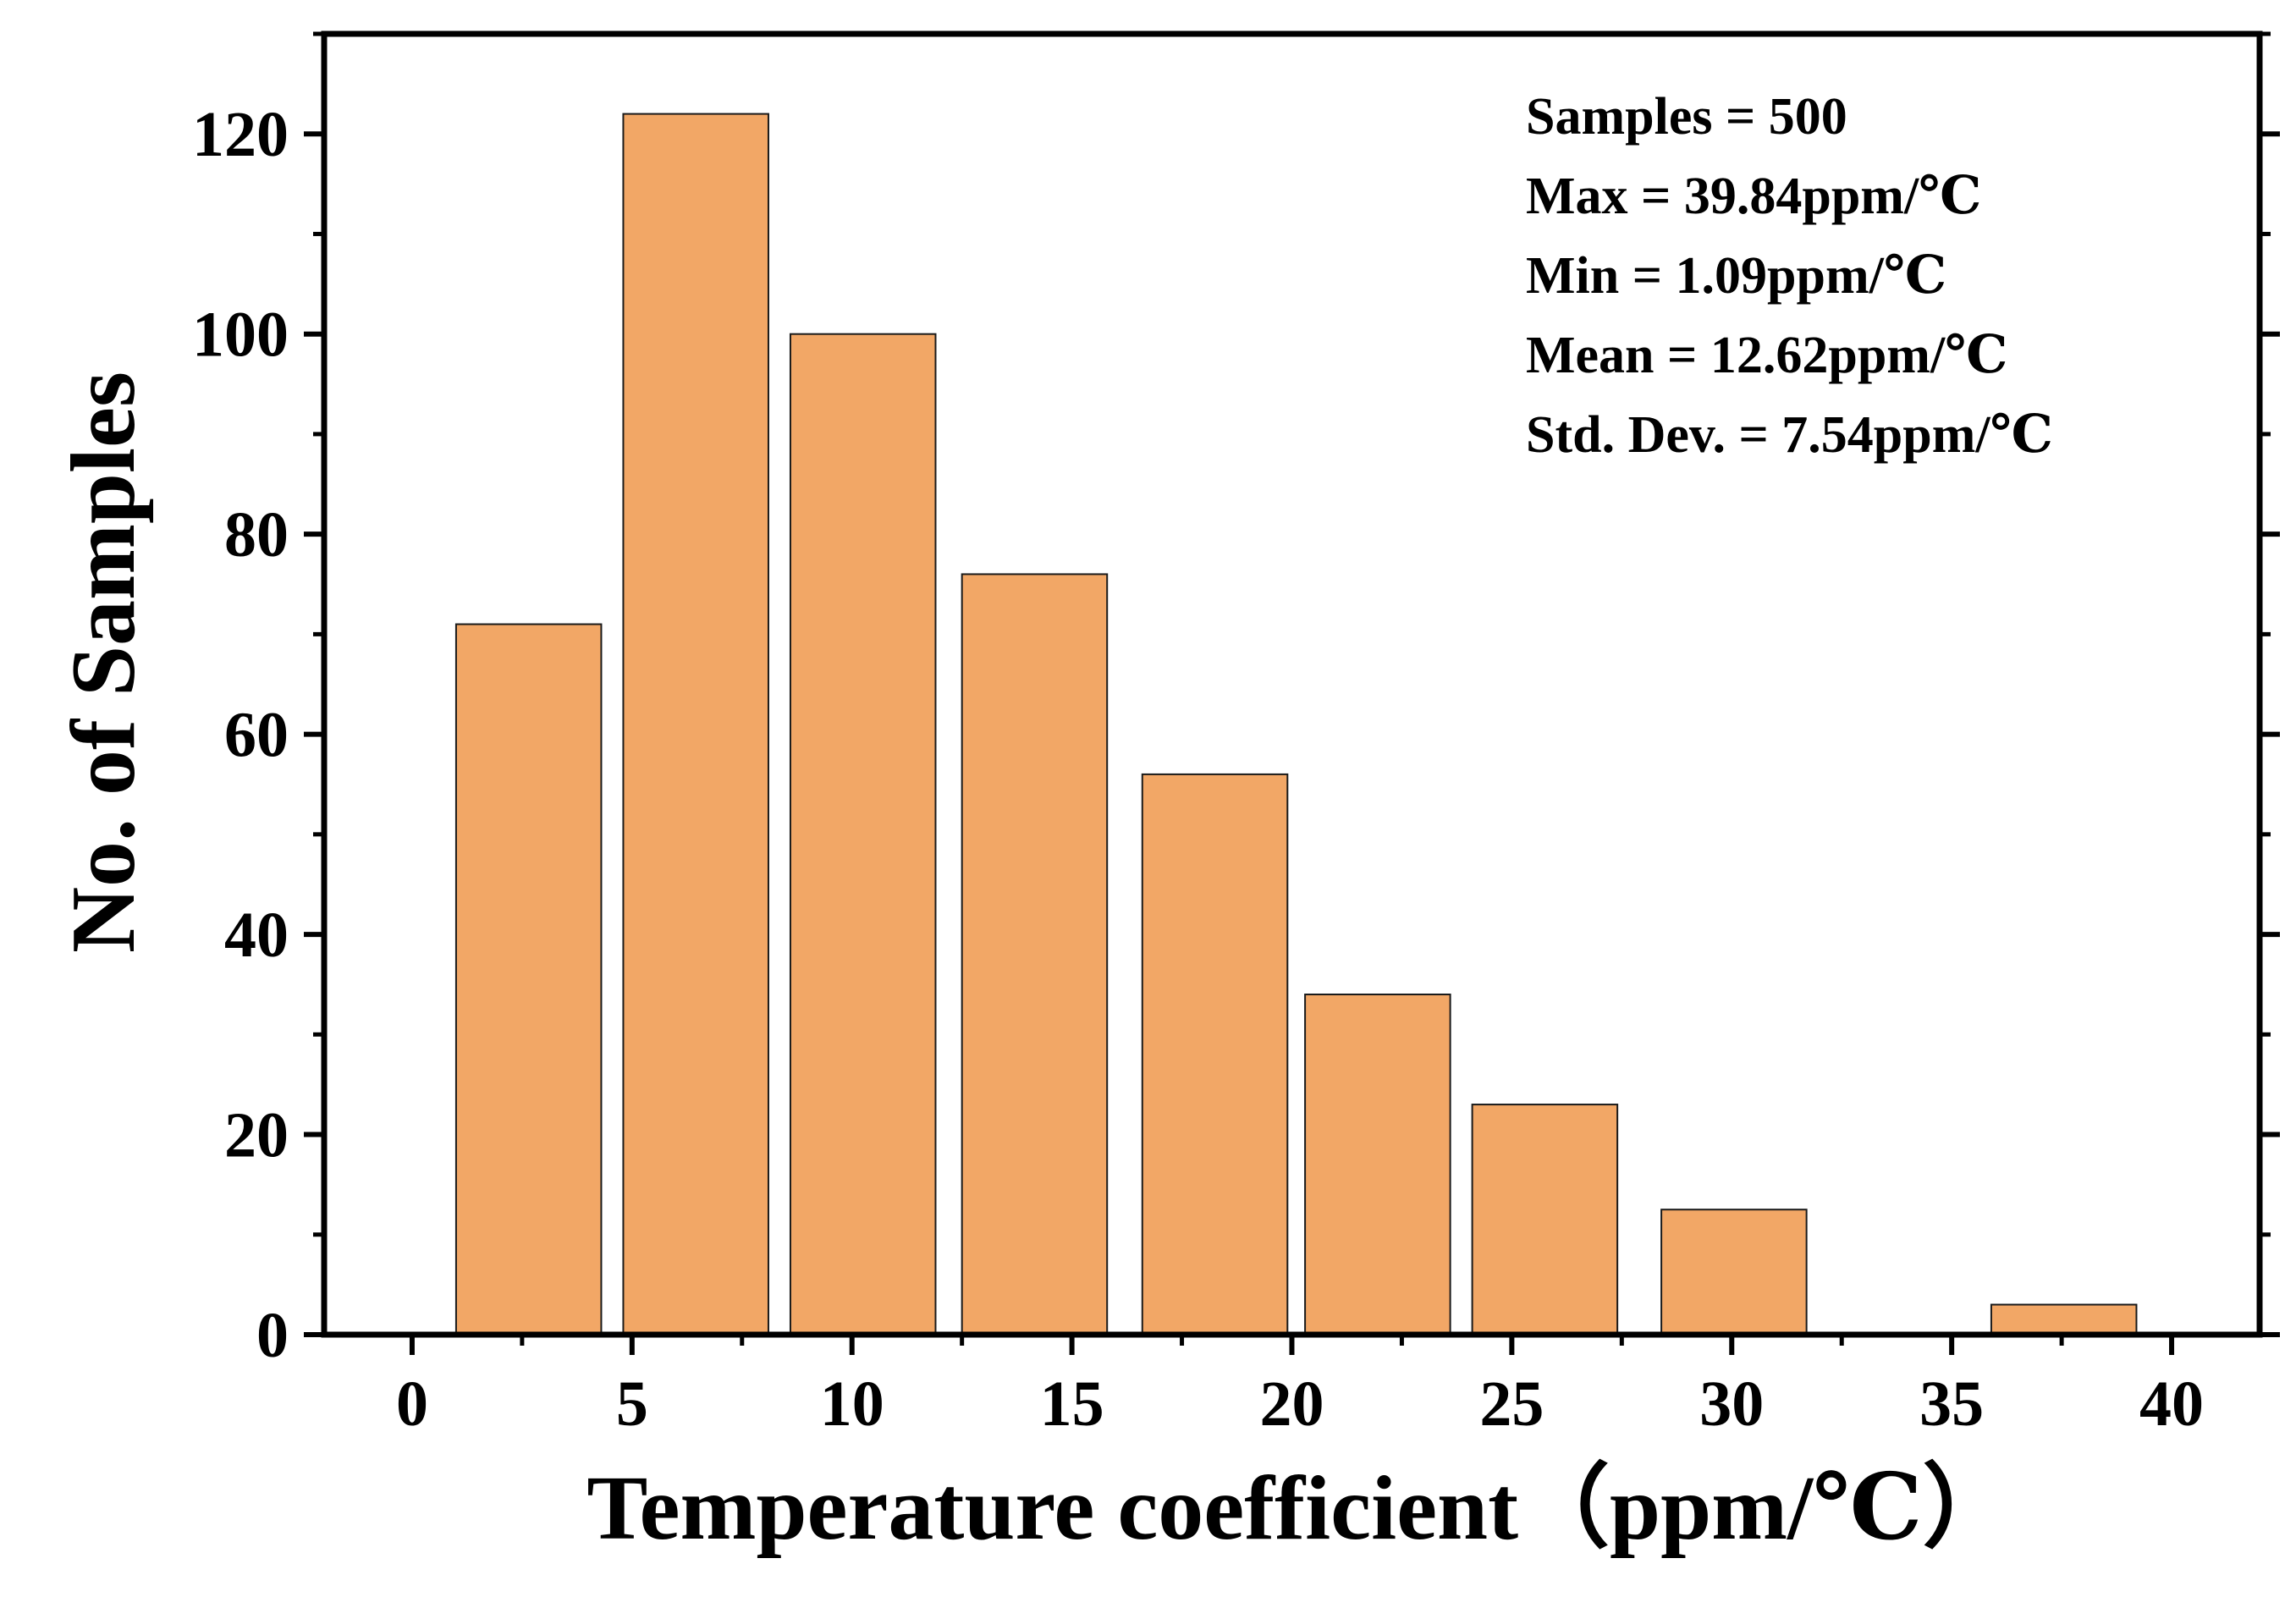 This screenshot has height=1597, width=2296. I want to click on y-tick-label: 40, so click(256, 935).